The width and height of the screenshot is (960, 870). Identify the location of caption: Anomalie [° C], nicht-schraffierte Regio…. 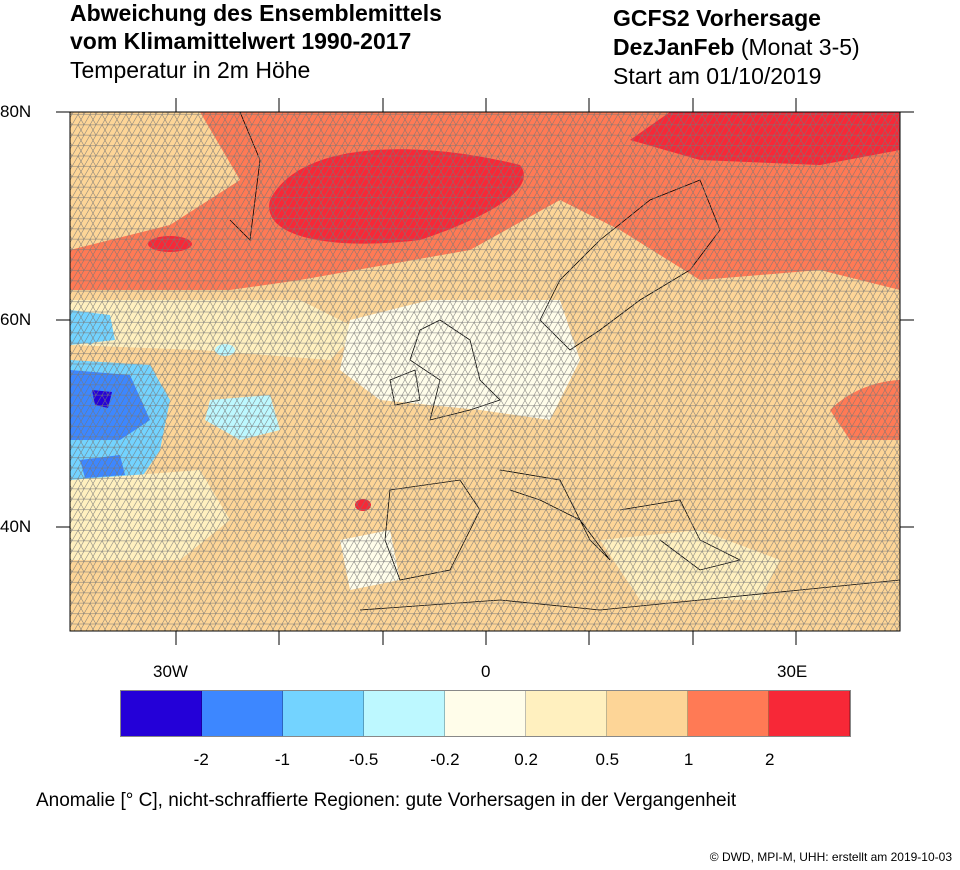
(386, 800).